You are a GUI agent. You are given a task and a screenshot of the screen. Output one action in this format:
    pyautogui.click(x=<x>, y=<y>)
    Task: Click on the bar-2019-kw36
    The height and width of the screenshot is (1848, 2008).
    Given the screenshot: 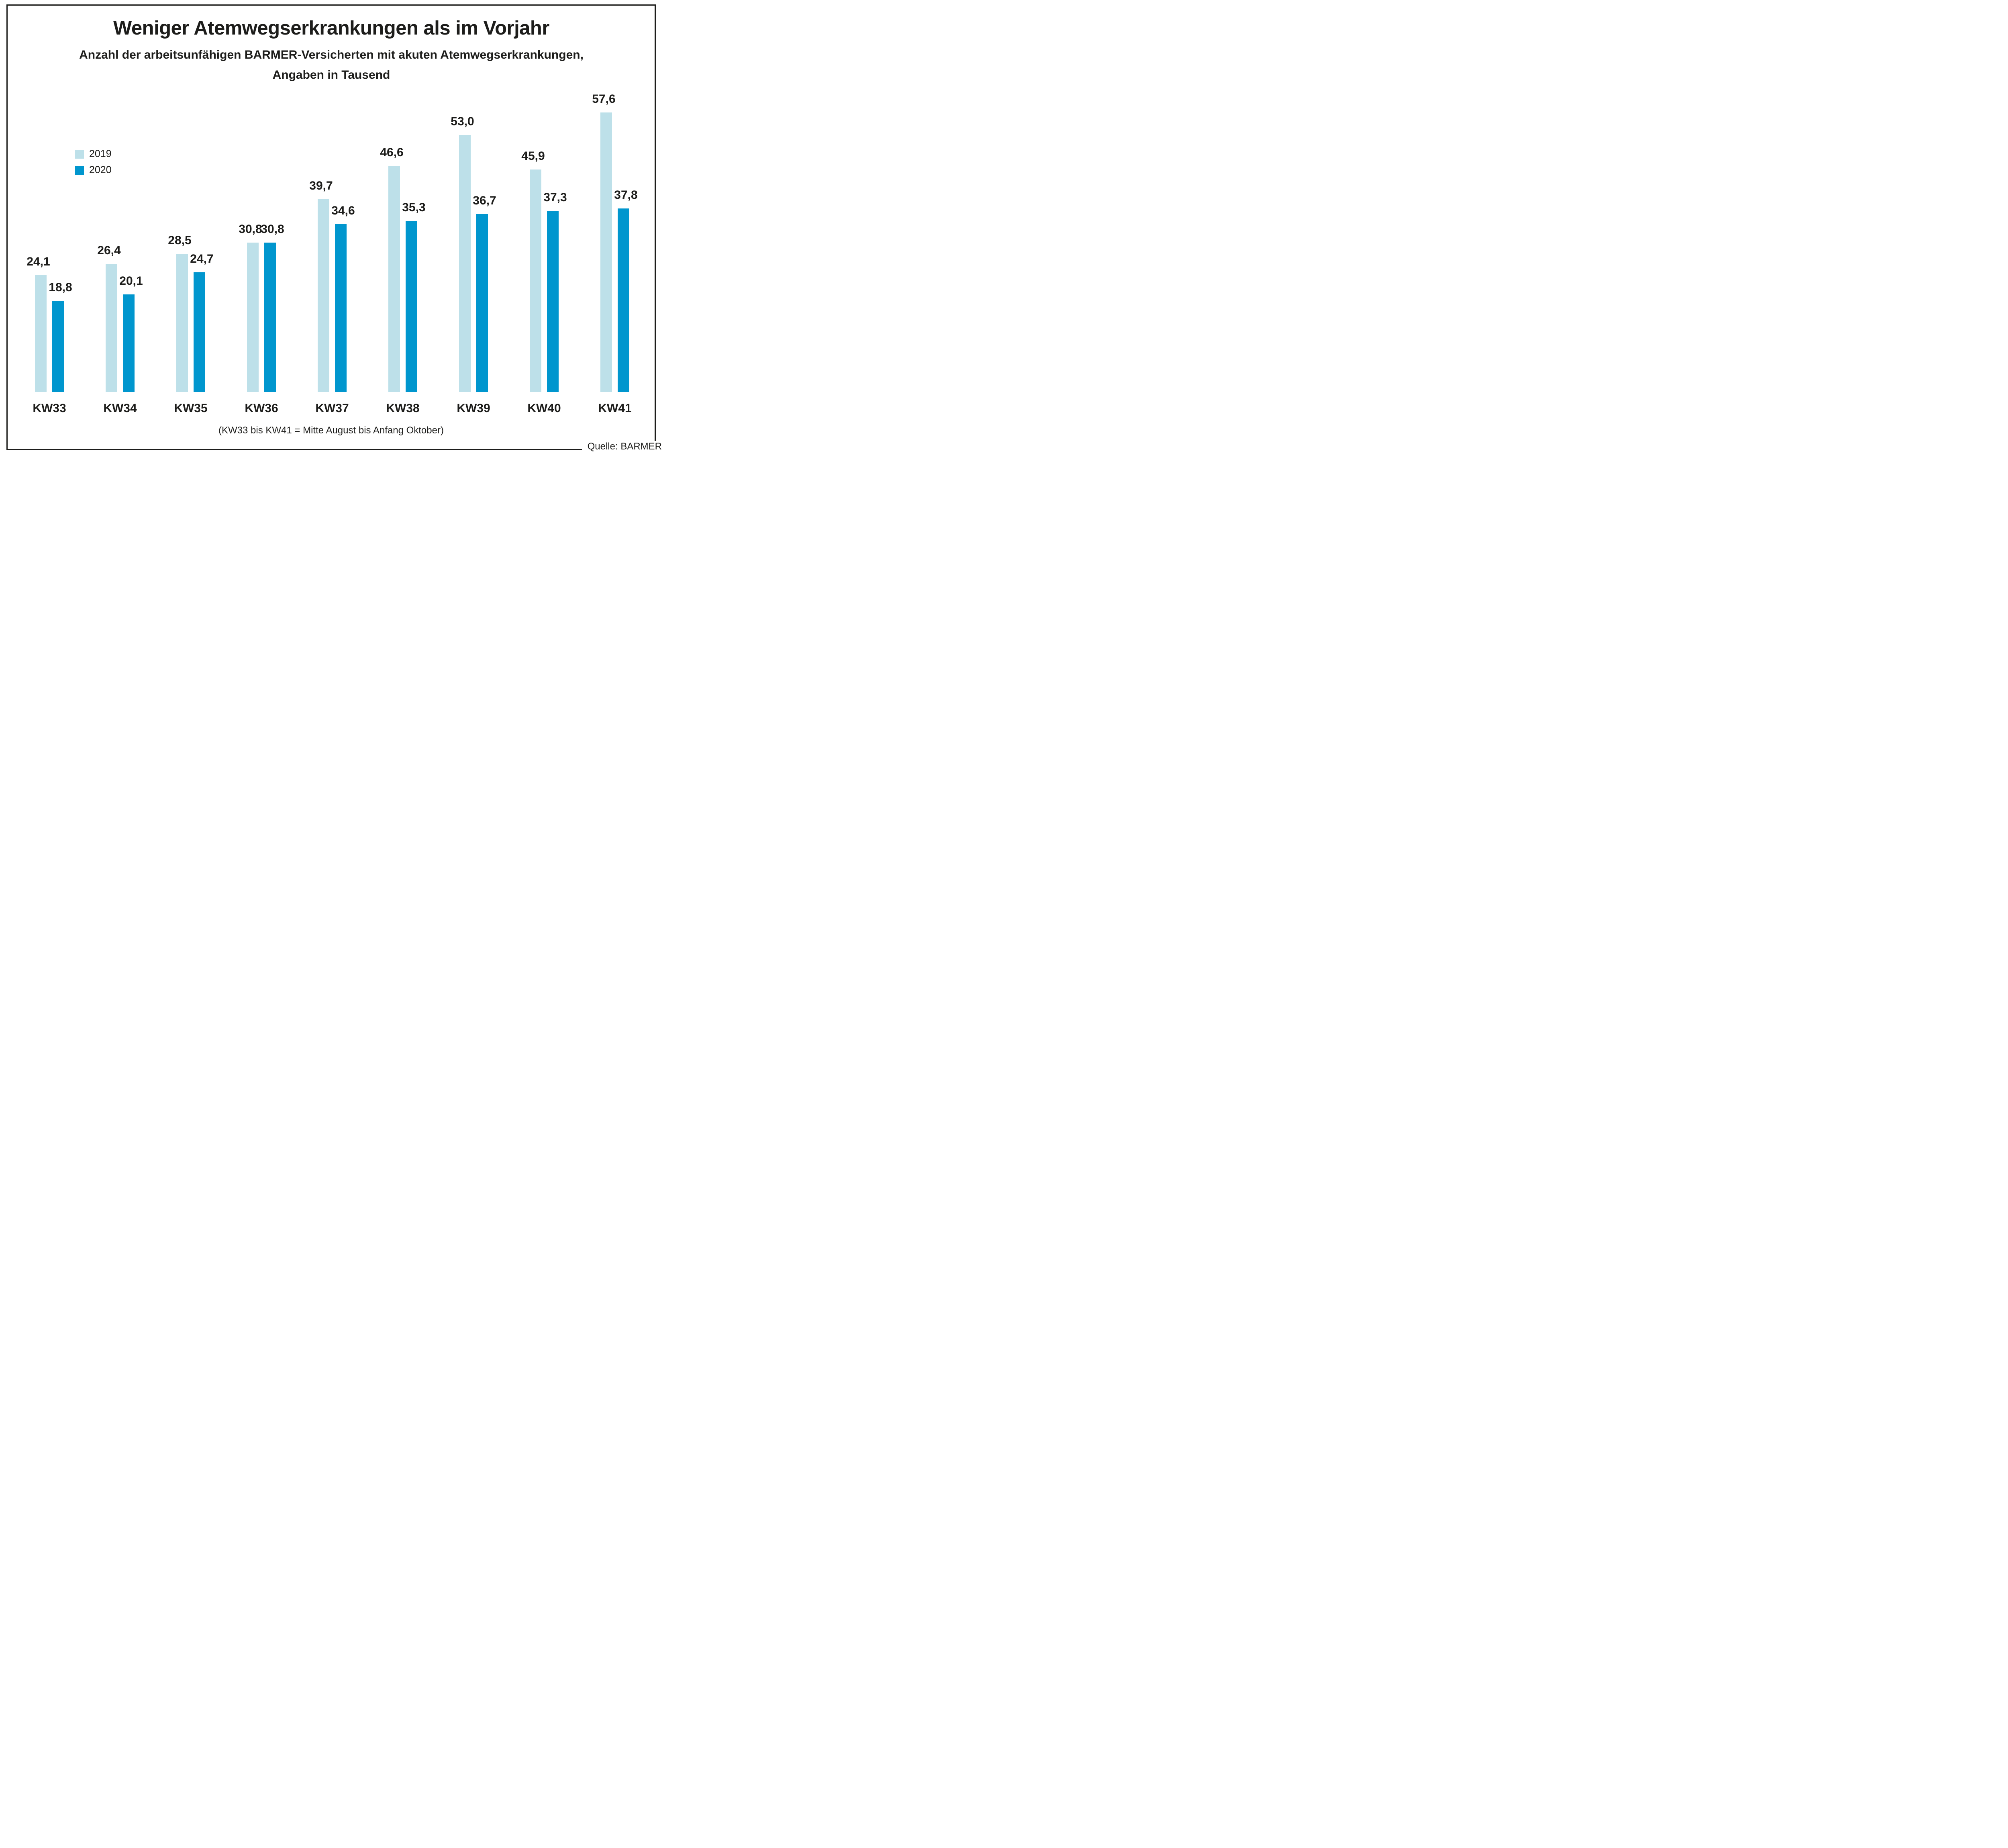 What is the action you would take?
    pyautogui.click(x=253, y=317)
    